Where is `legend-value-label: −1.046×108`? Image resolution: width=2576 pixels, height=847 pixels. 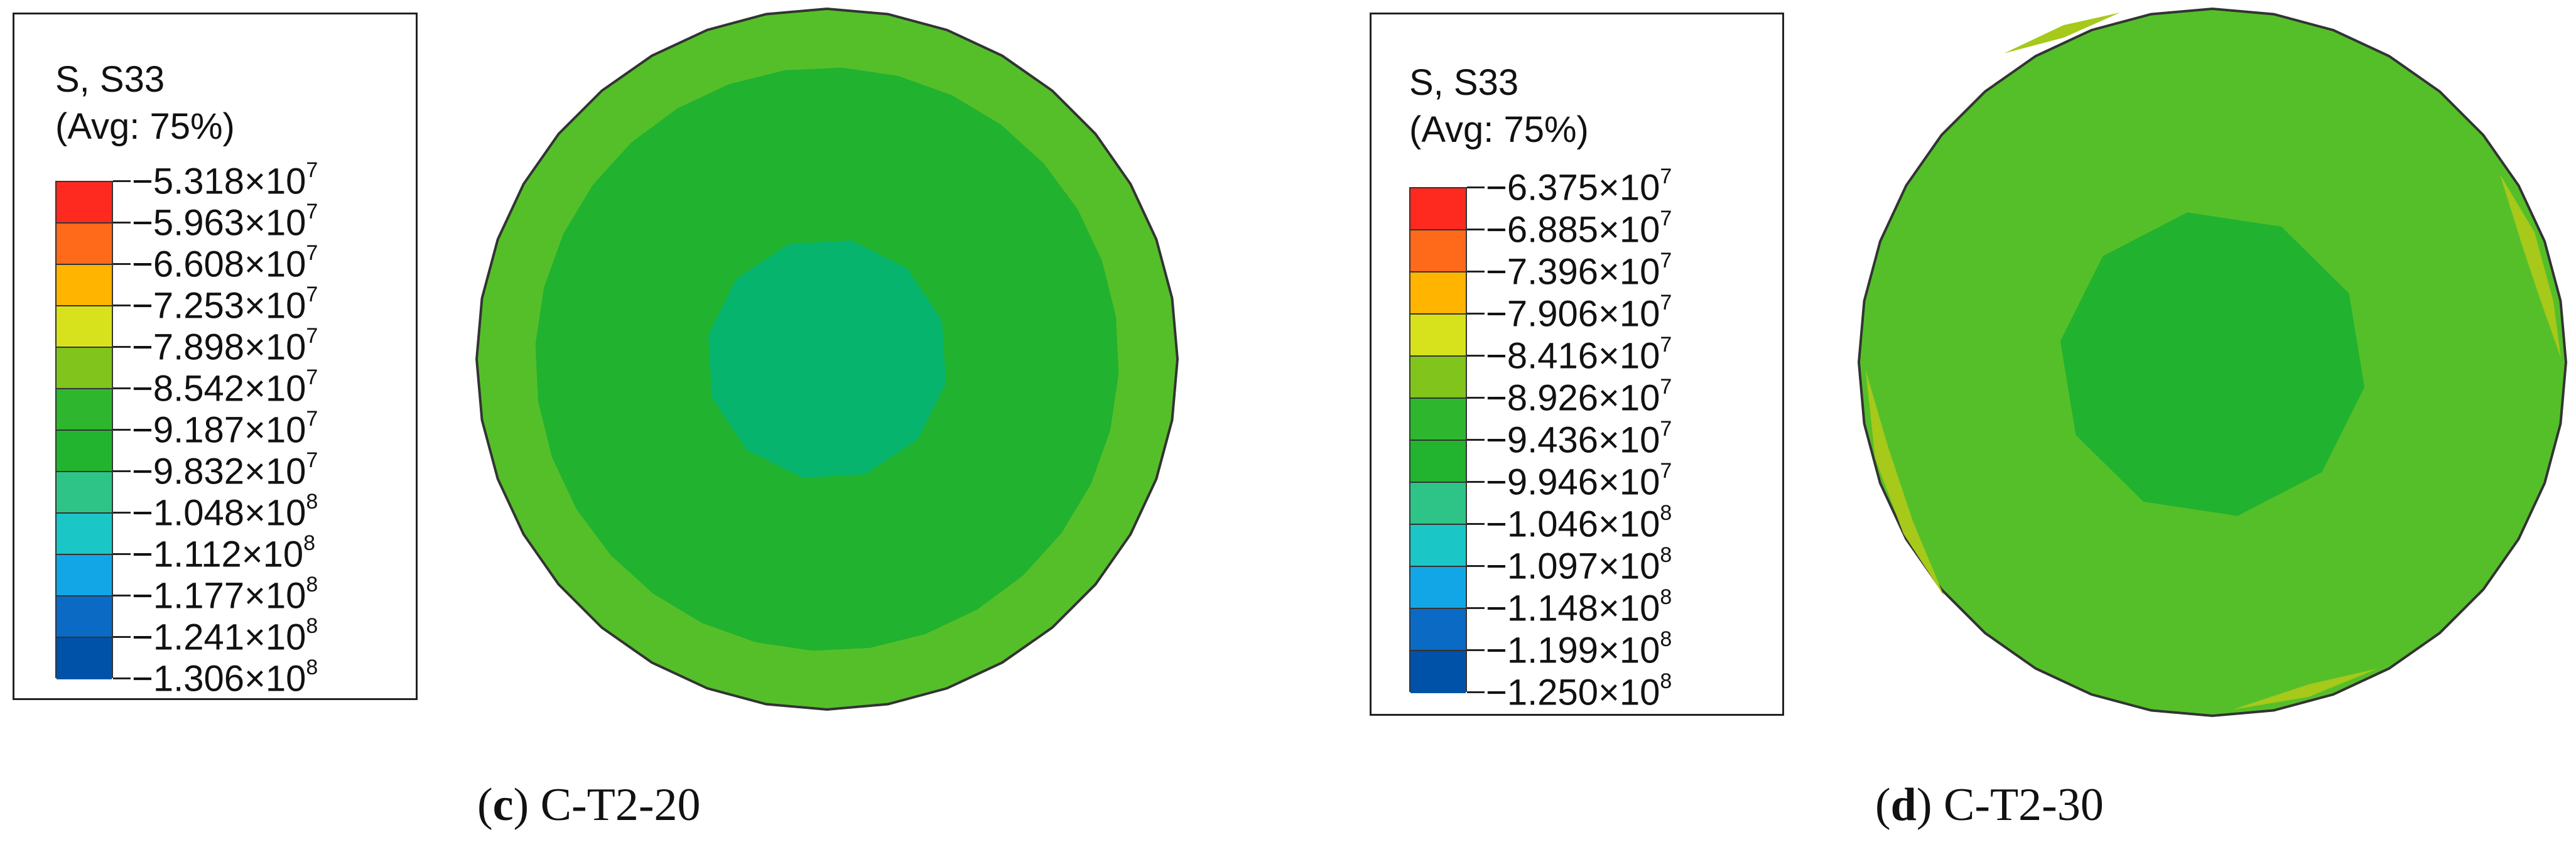 legend-value-label: −1.046×108 is located at coordinates (1579, 523).